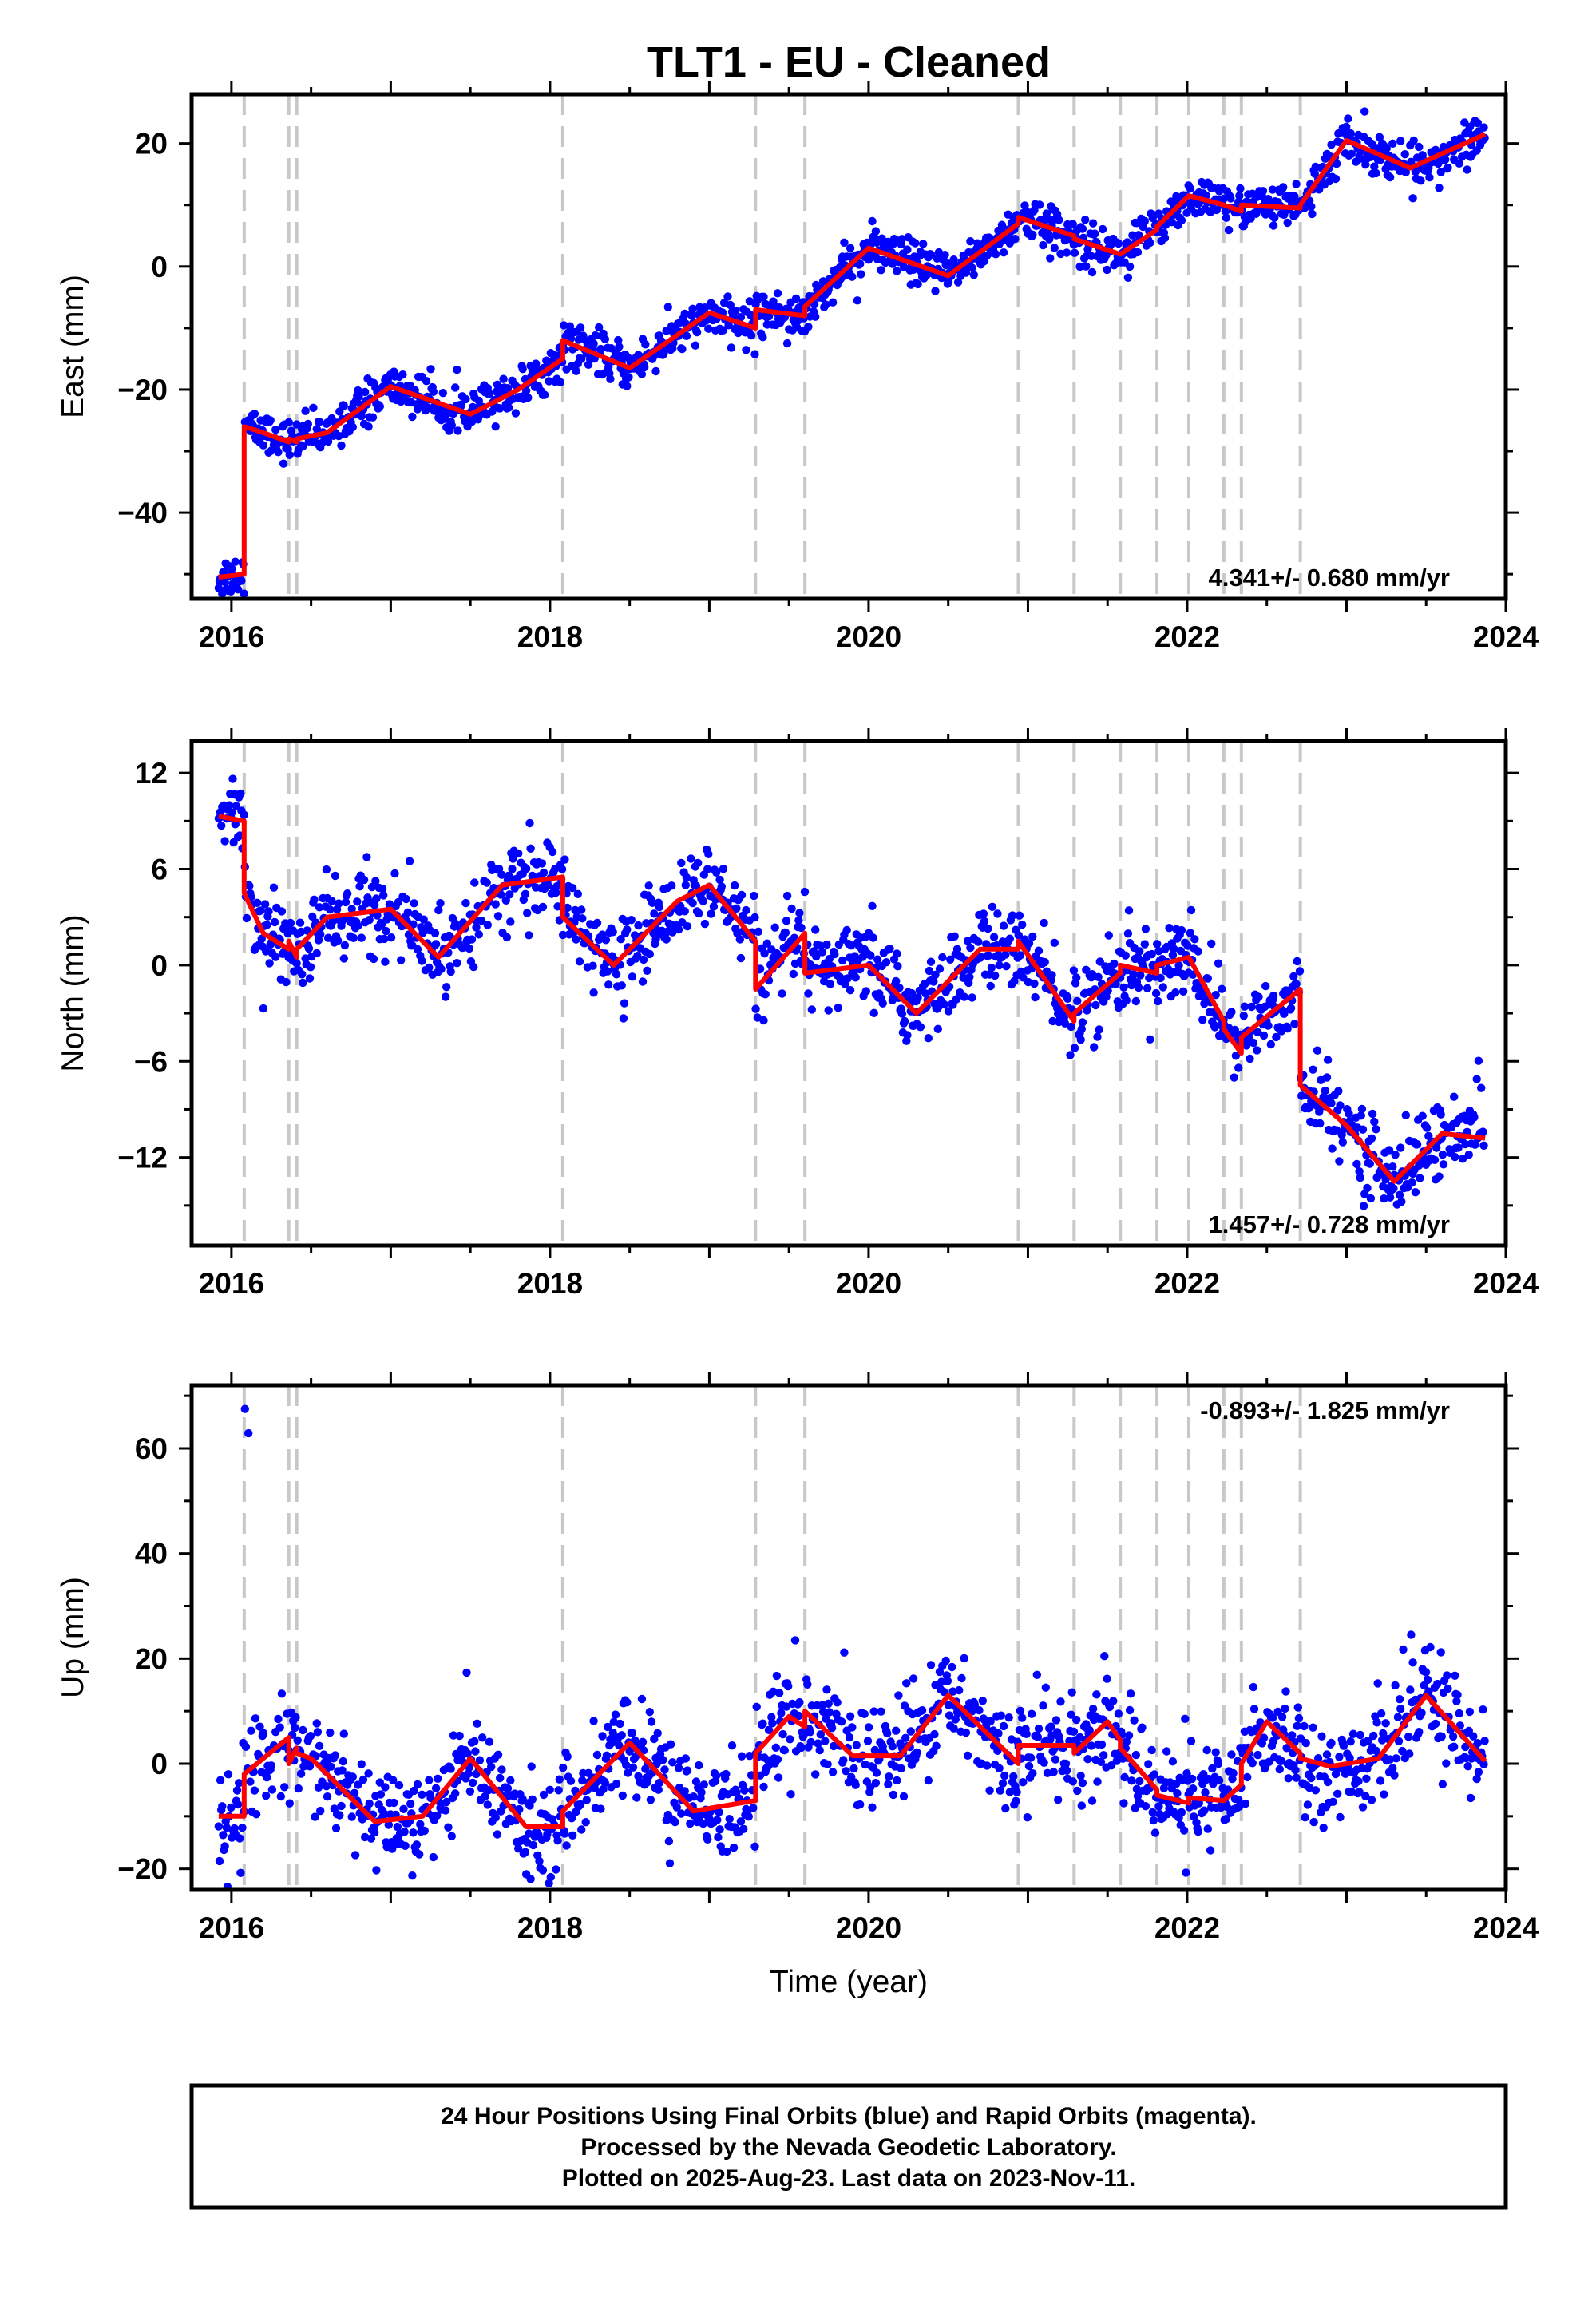  Describe the element at coordinates (142, 1158) in the screenshot. I see `y-tick-label: −12` at that location.